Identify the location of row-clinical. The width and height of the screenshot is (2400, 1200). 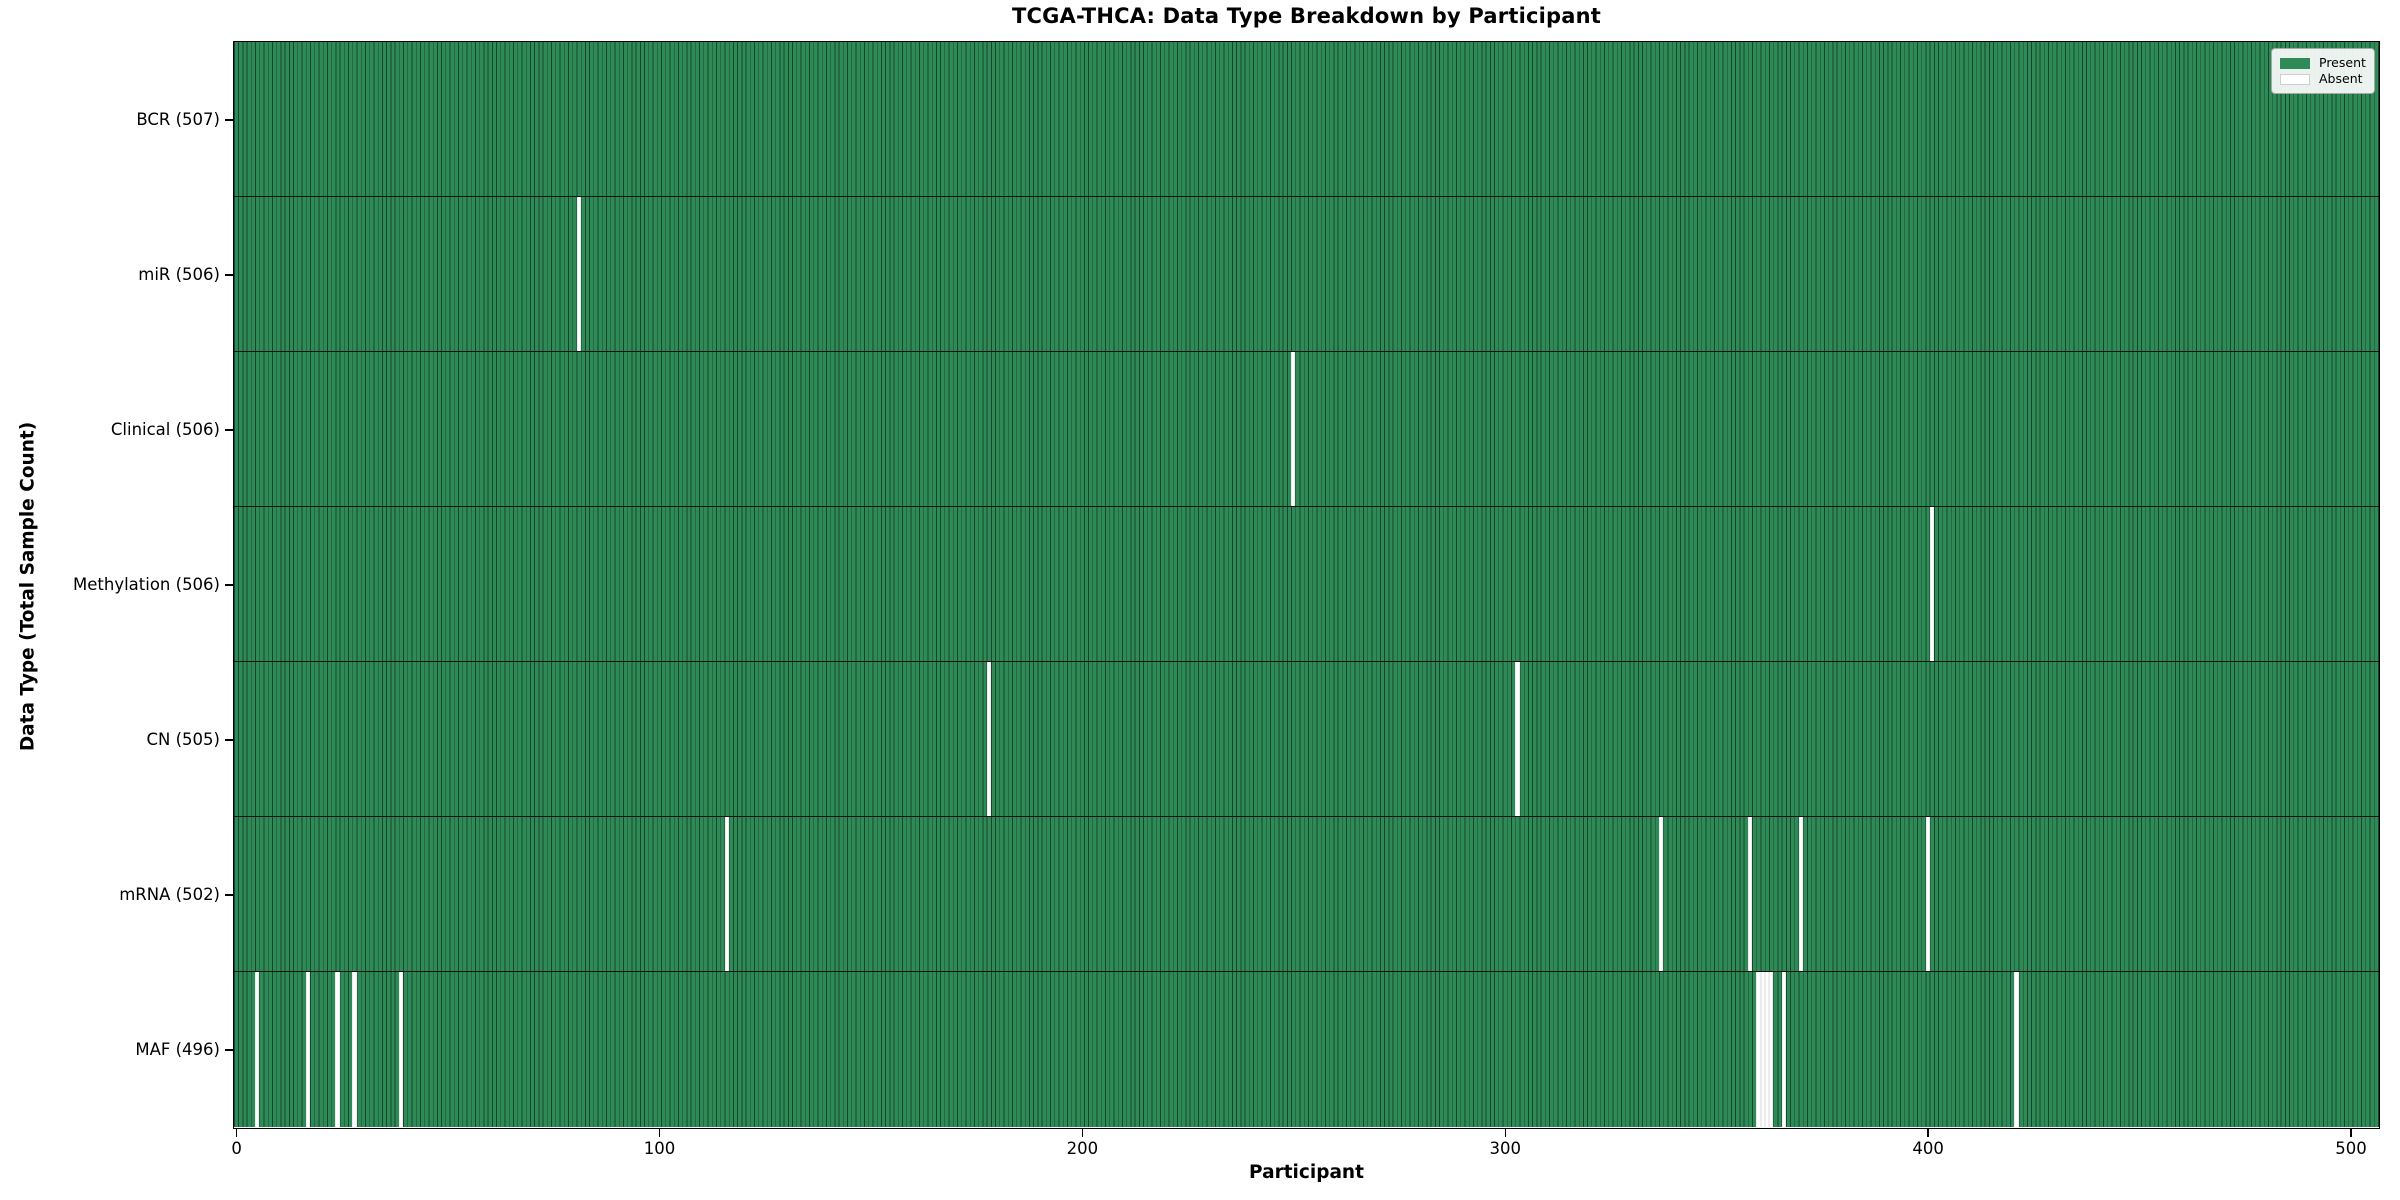
(1306, 429).